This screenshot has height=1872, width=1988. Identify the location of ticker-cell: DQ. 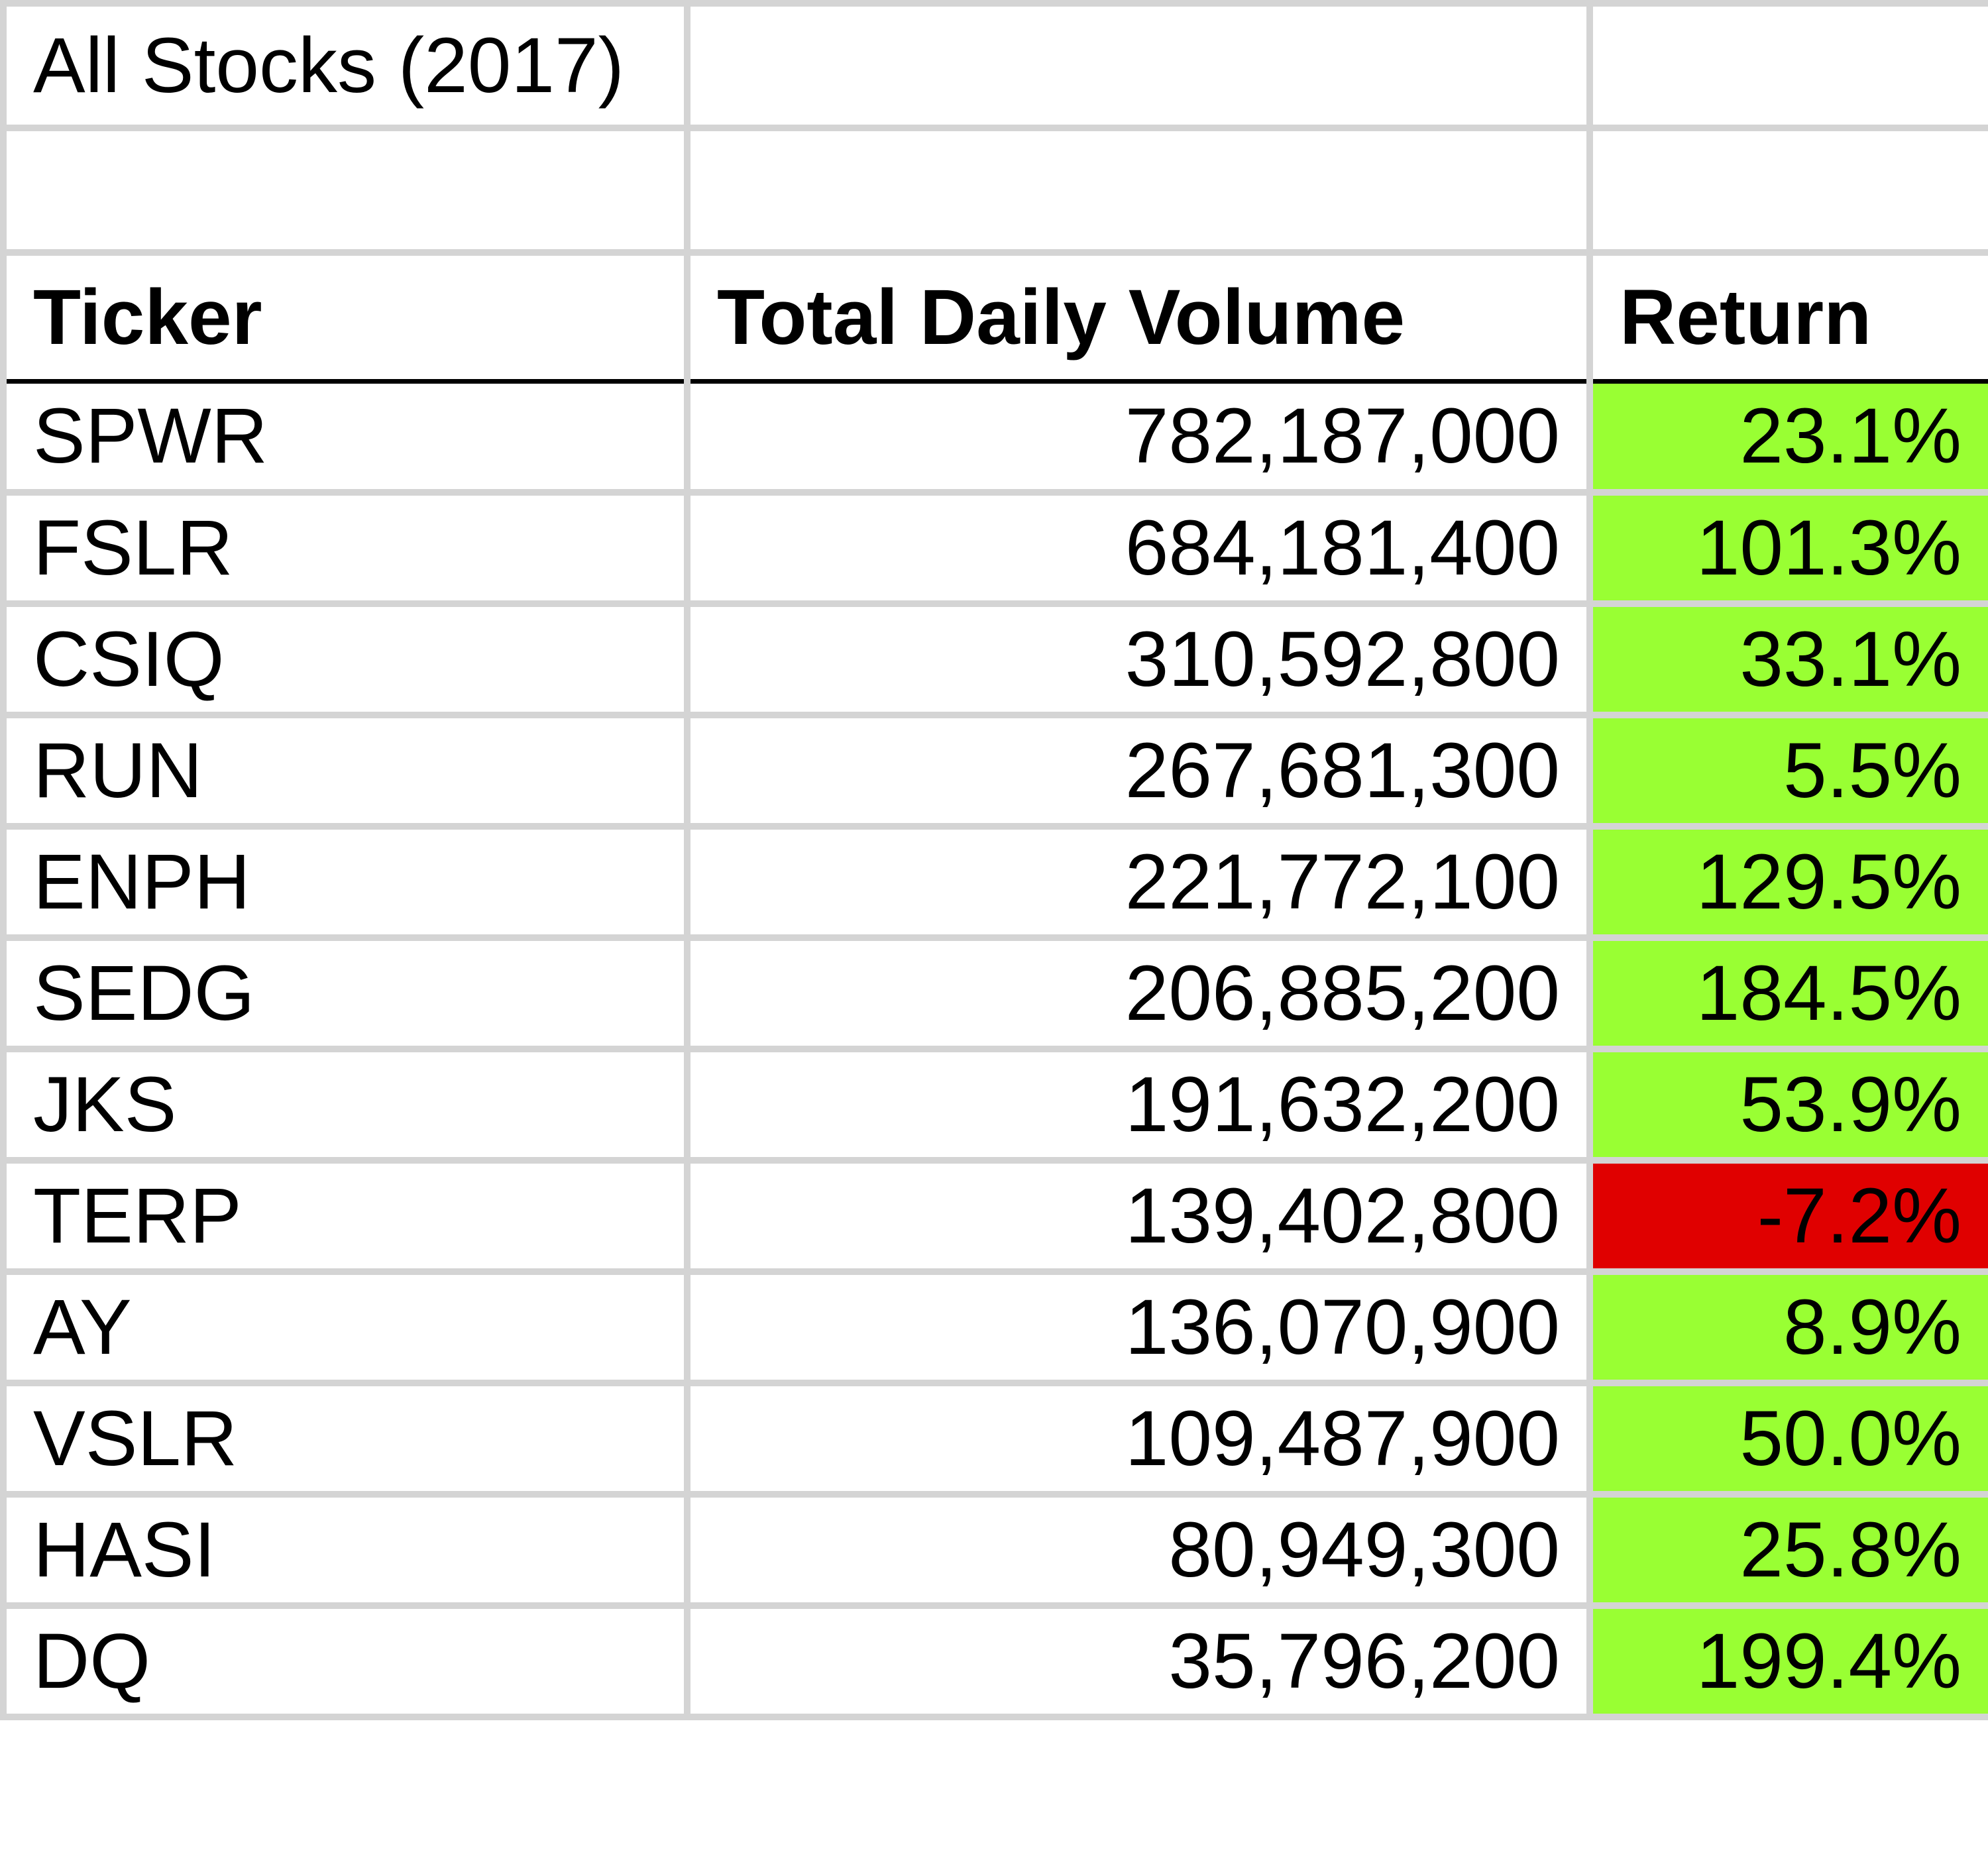
(345, 1661).